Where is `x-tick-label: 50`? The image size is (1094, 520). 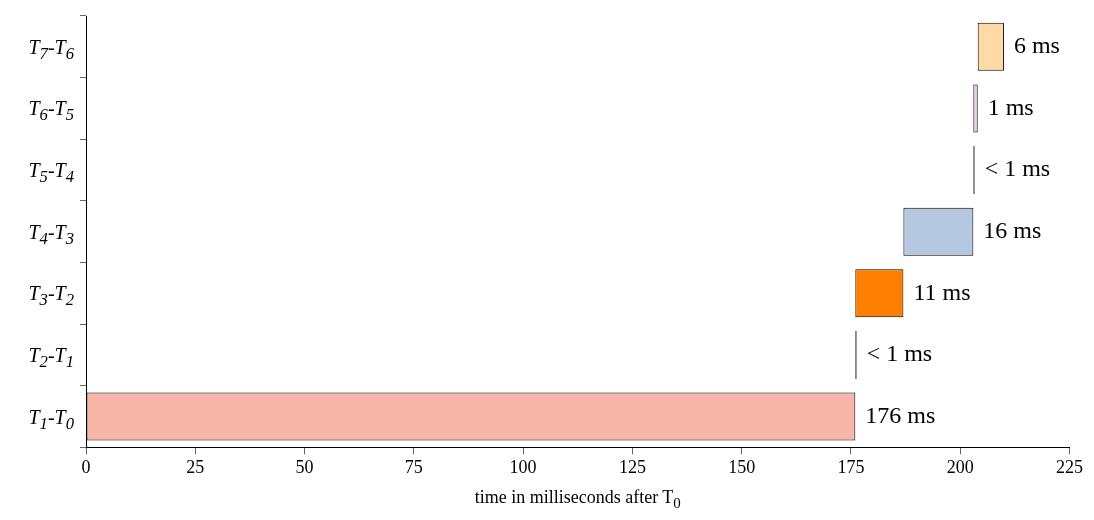 x-tick-label: 50 is located at coordinates (304, 466).